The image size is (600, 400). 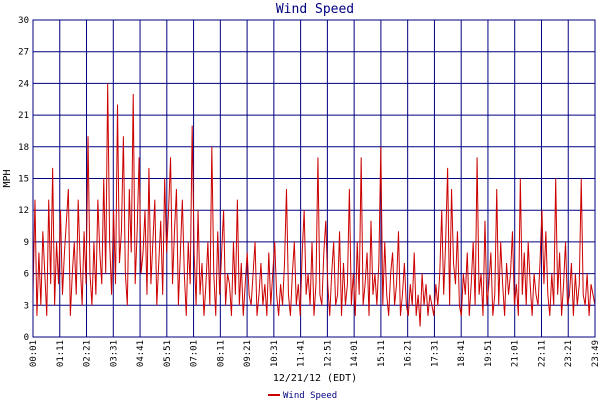 What do you see at coordinates (114, 353) in the screenshot?
I see `x-tick-label: 03:31` at bounding box center [114, 353].